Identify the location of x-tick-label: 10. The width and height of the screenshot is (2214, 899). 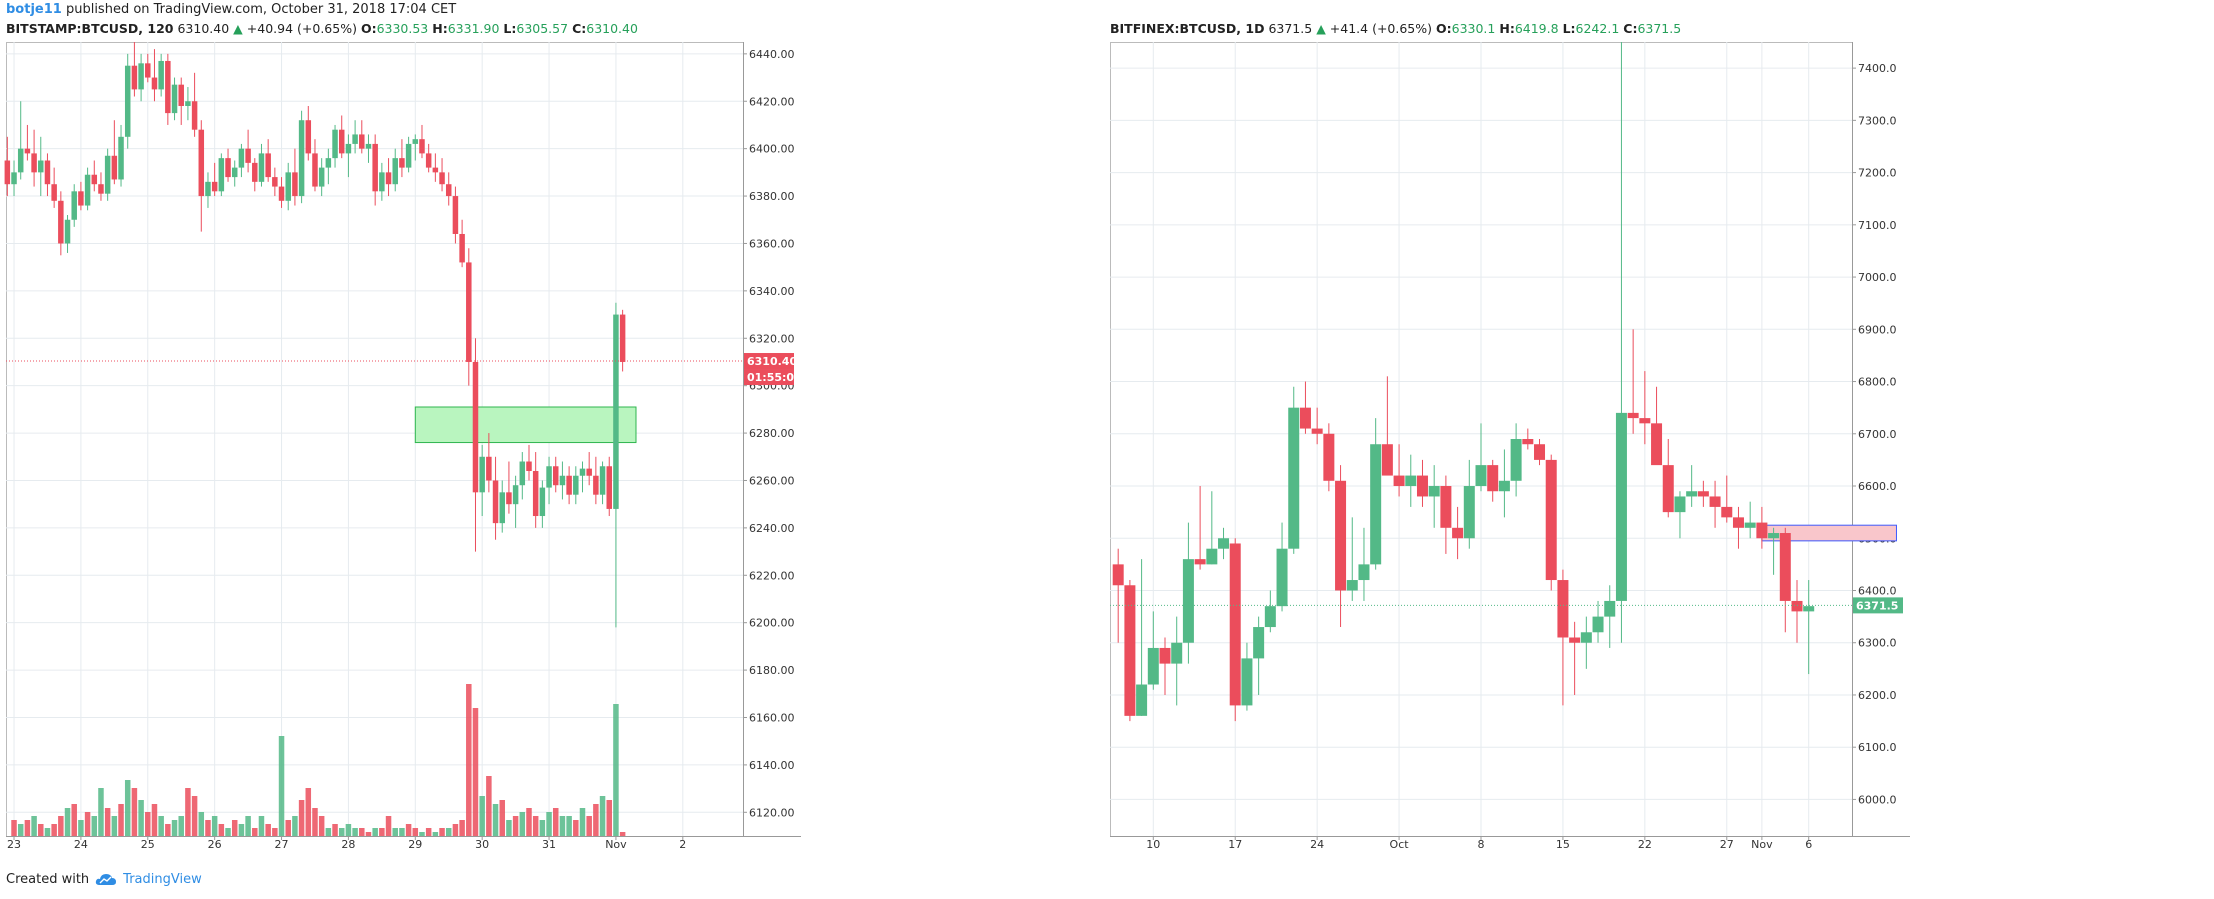
(1153, 844).